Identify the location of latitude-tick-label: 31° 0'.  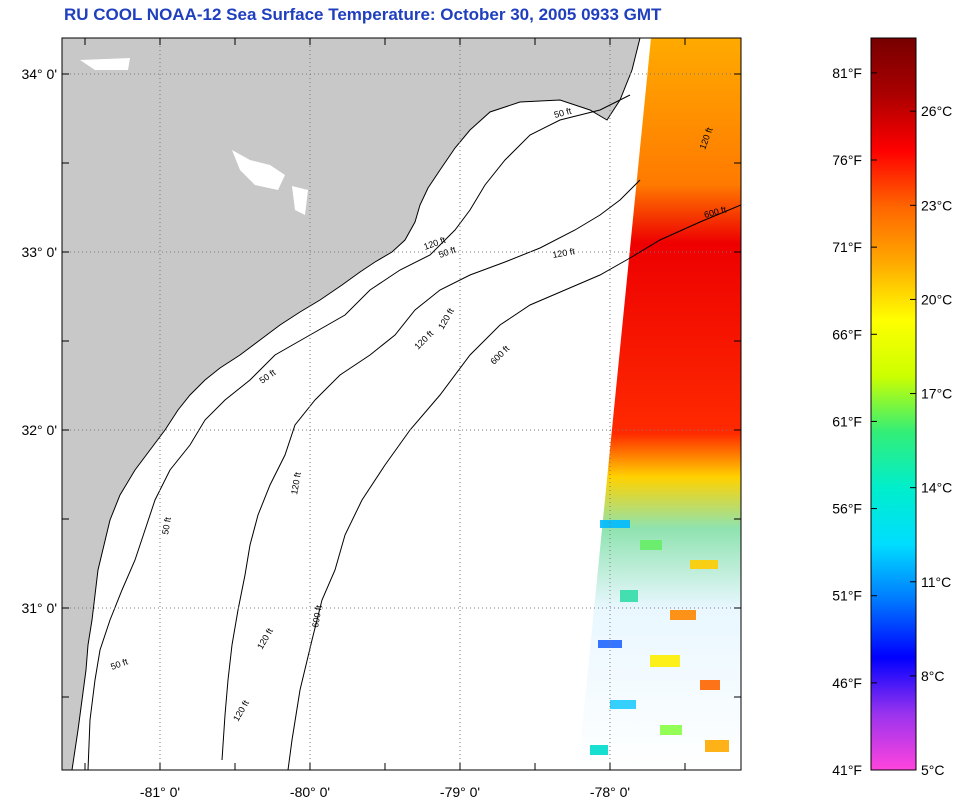
(39, 608).